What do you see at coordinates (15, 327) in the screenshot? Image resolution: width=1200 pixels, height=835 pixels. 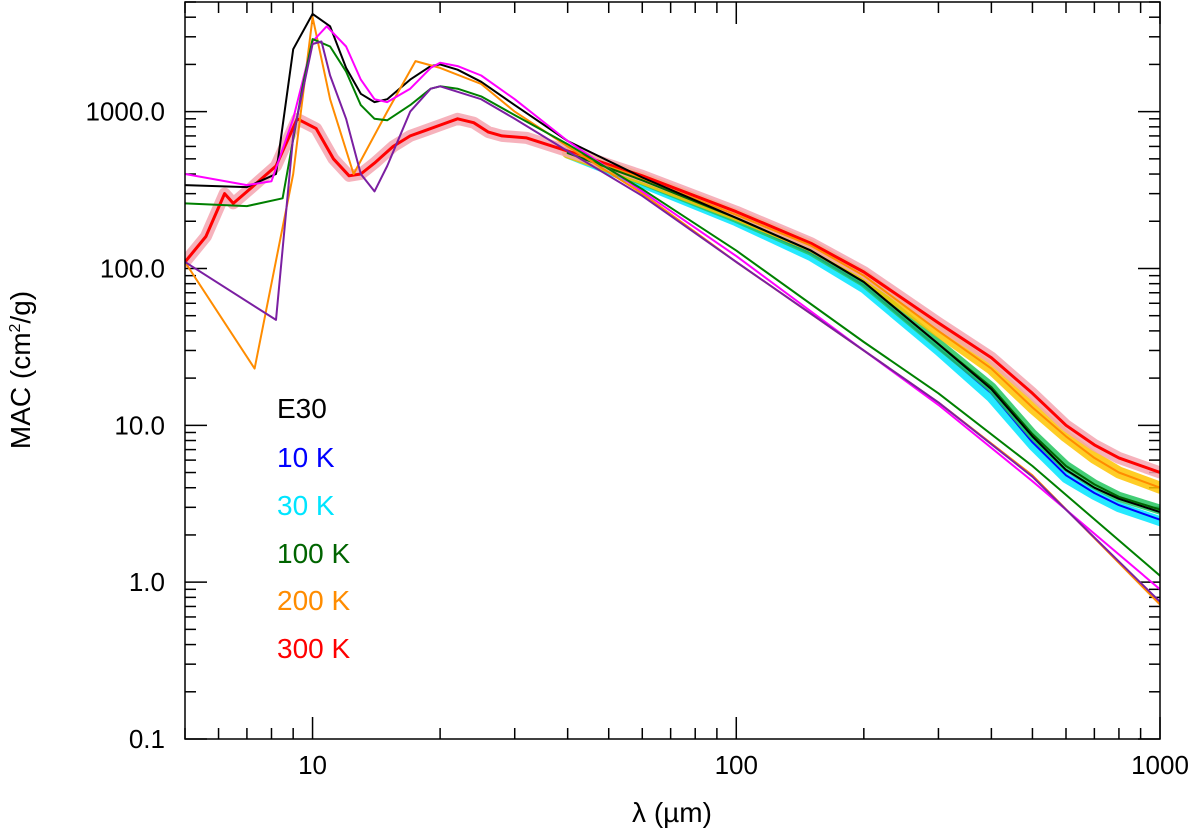 I see `y-axis-title-superscript: 2` at bounding box center [15, 327].